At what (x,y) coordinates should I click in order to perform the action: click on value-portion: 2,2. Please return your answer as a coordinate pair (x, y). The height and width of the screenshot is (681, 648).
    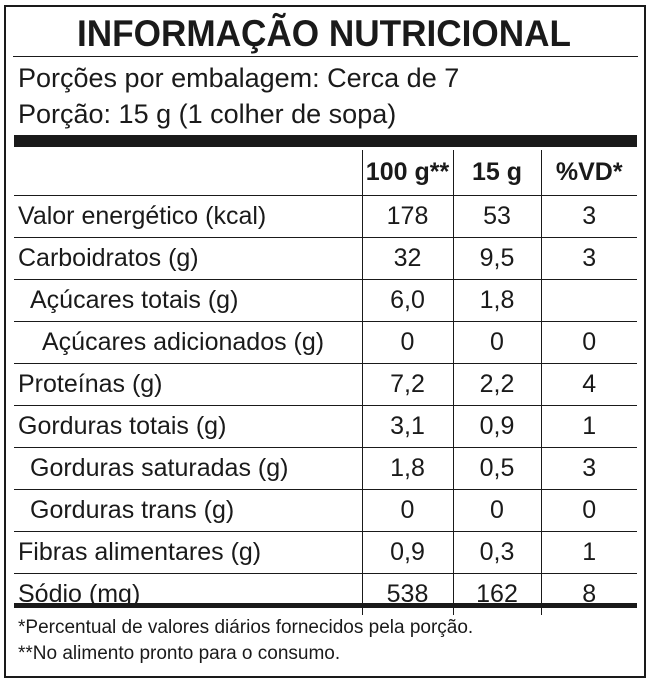
    Looking at the image, I should click on (496, 384).